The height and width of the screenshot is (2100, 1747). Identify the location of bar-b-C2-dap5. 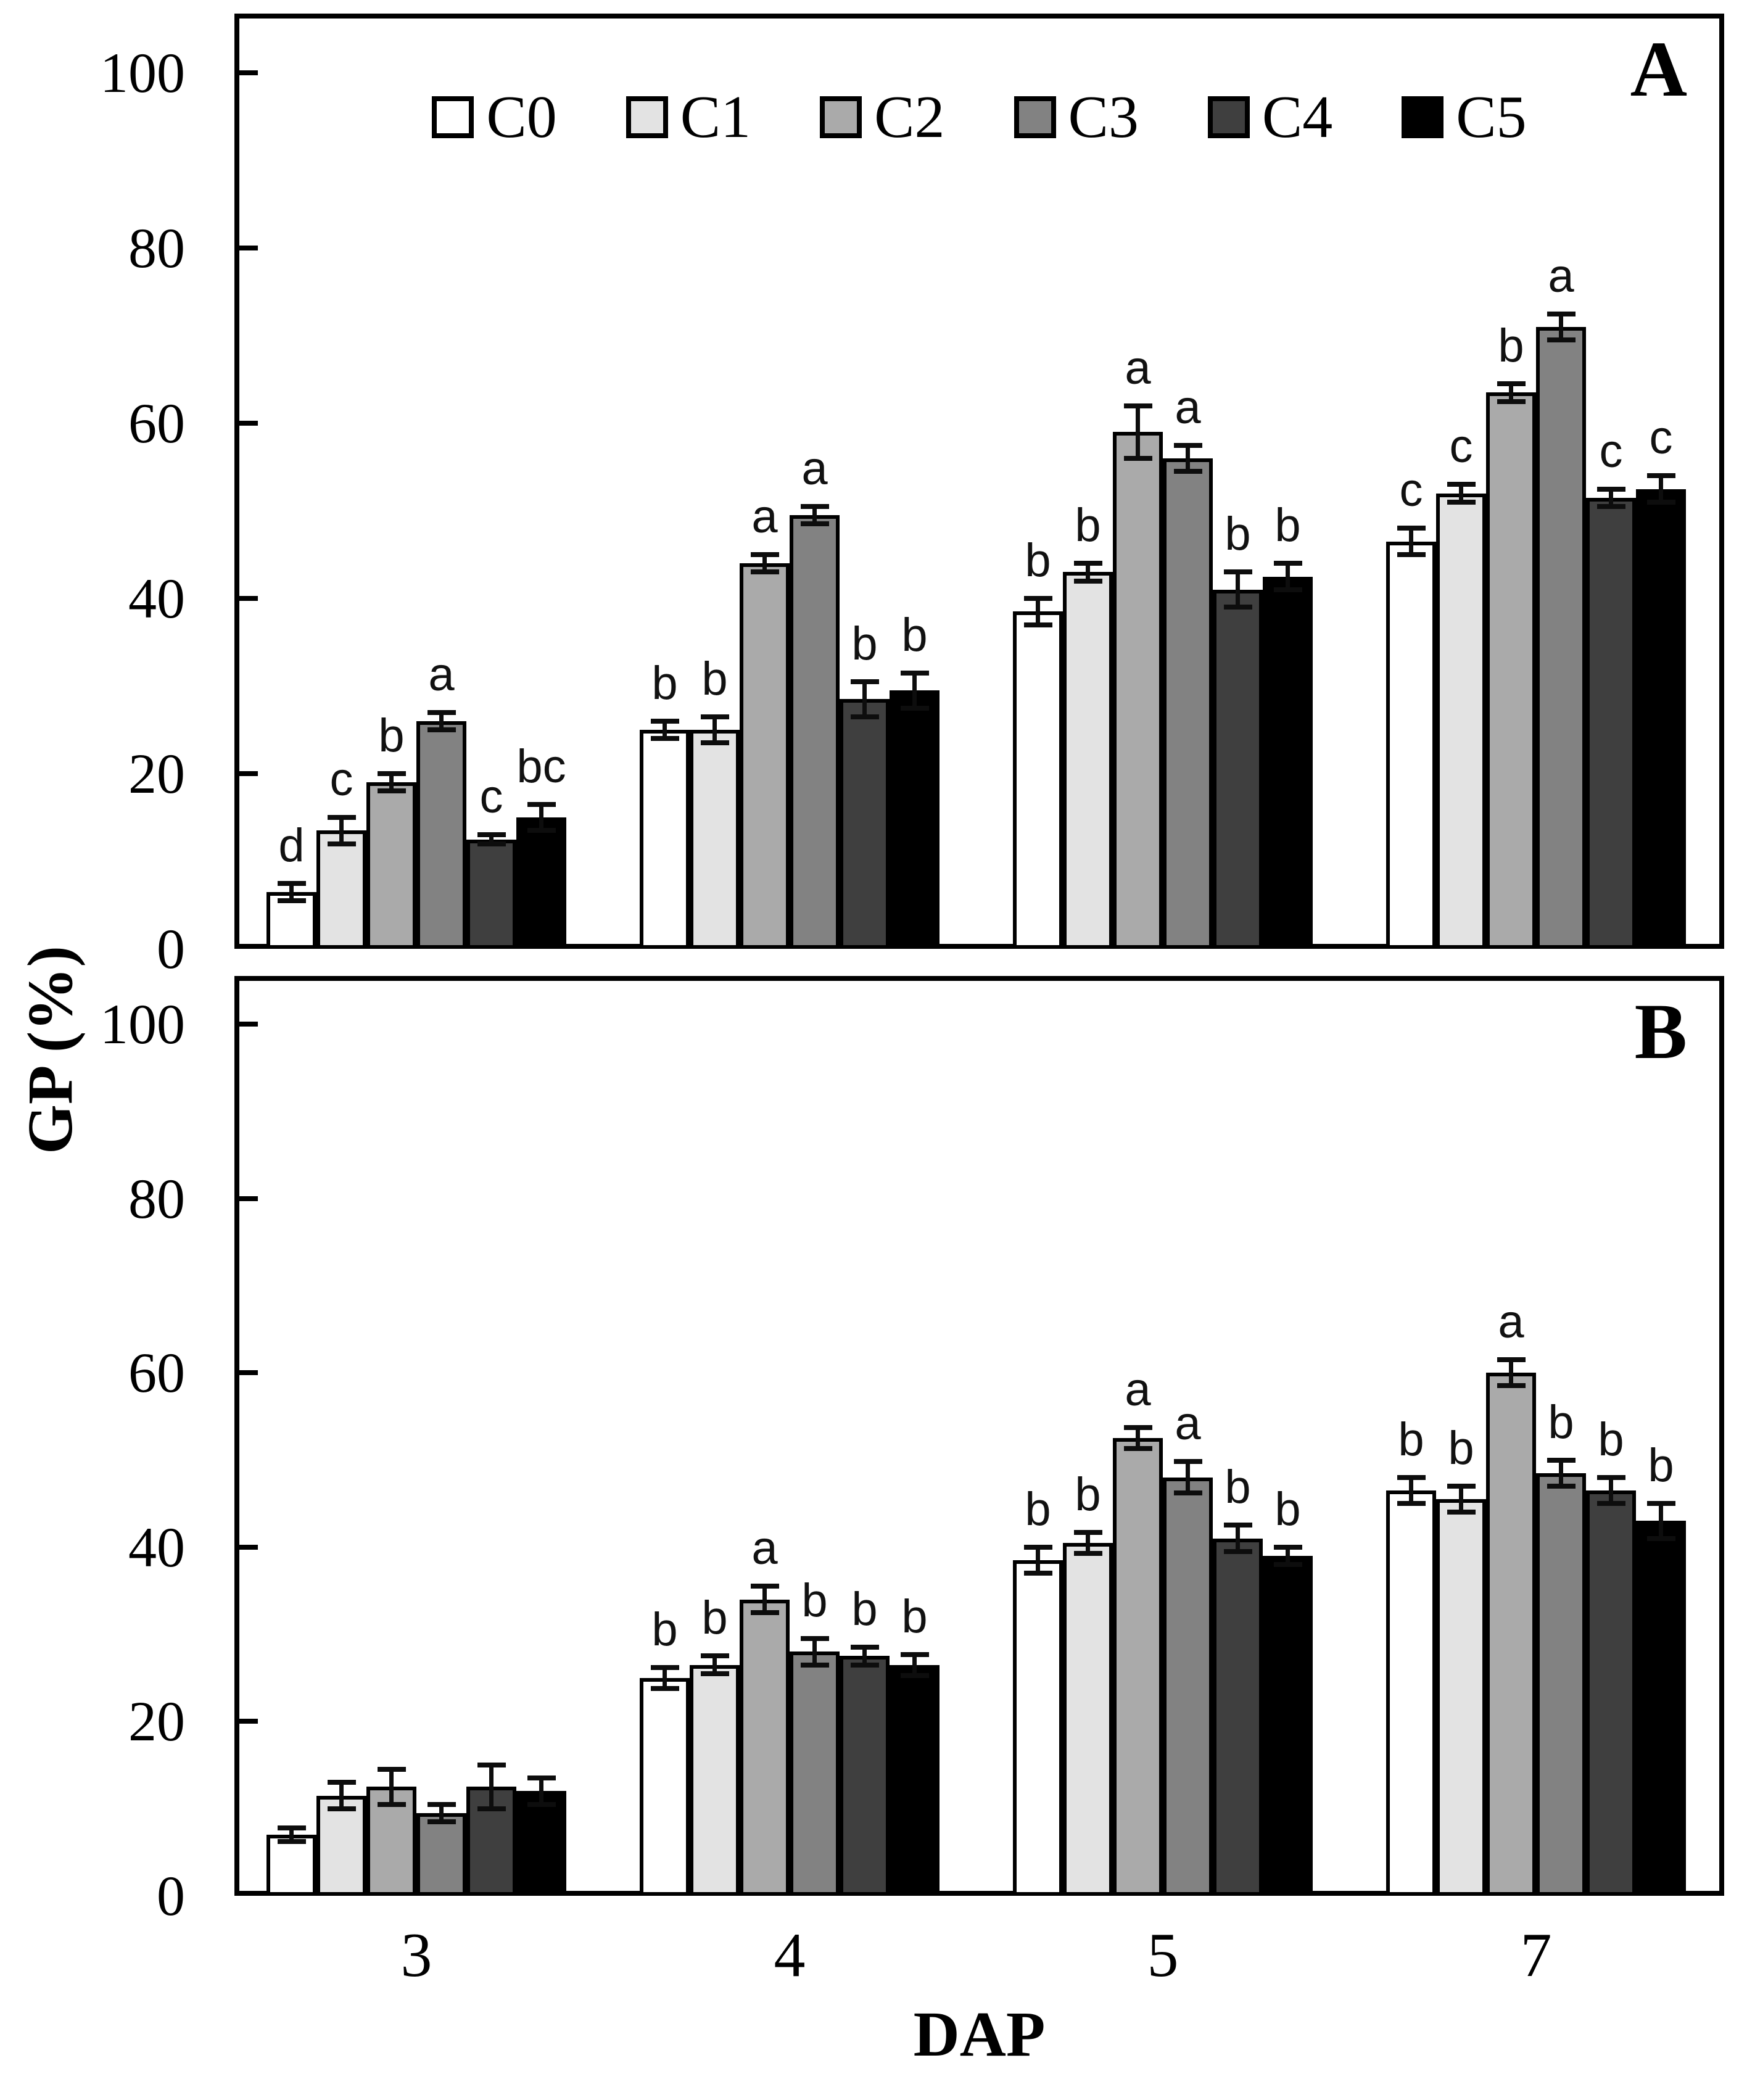
(1138, 1667).